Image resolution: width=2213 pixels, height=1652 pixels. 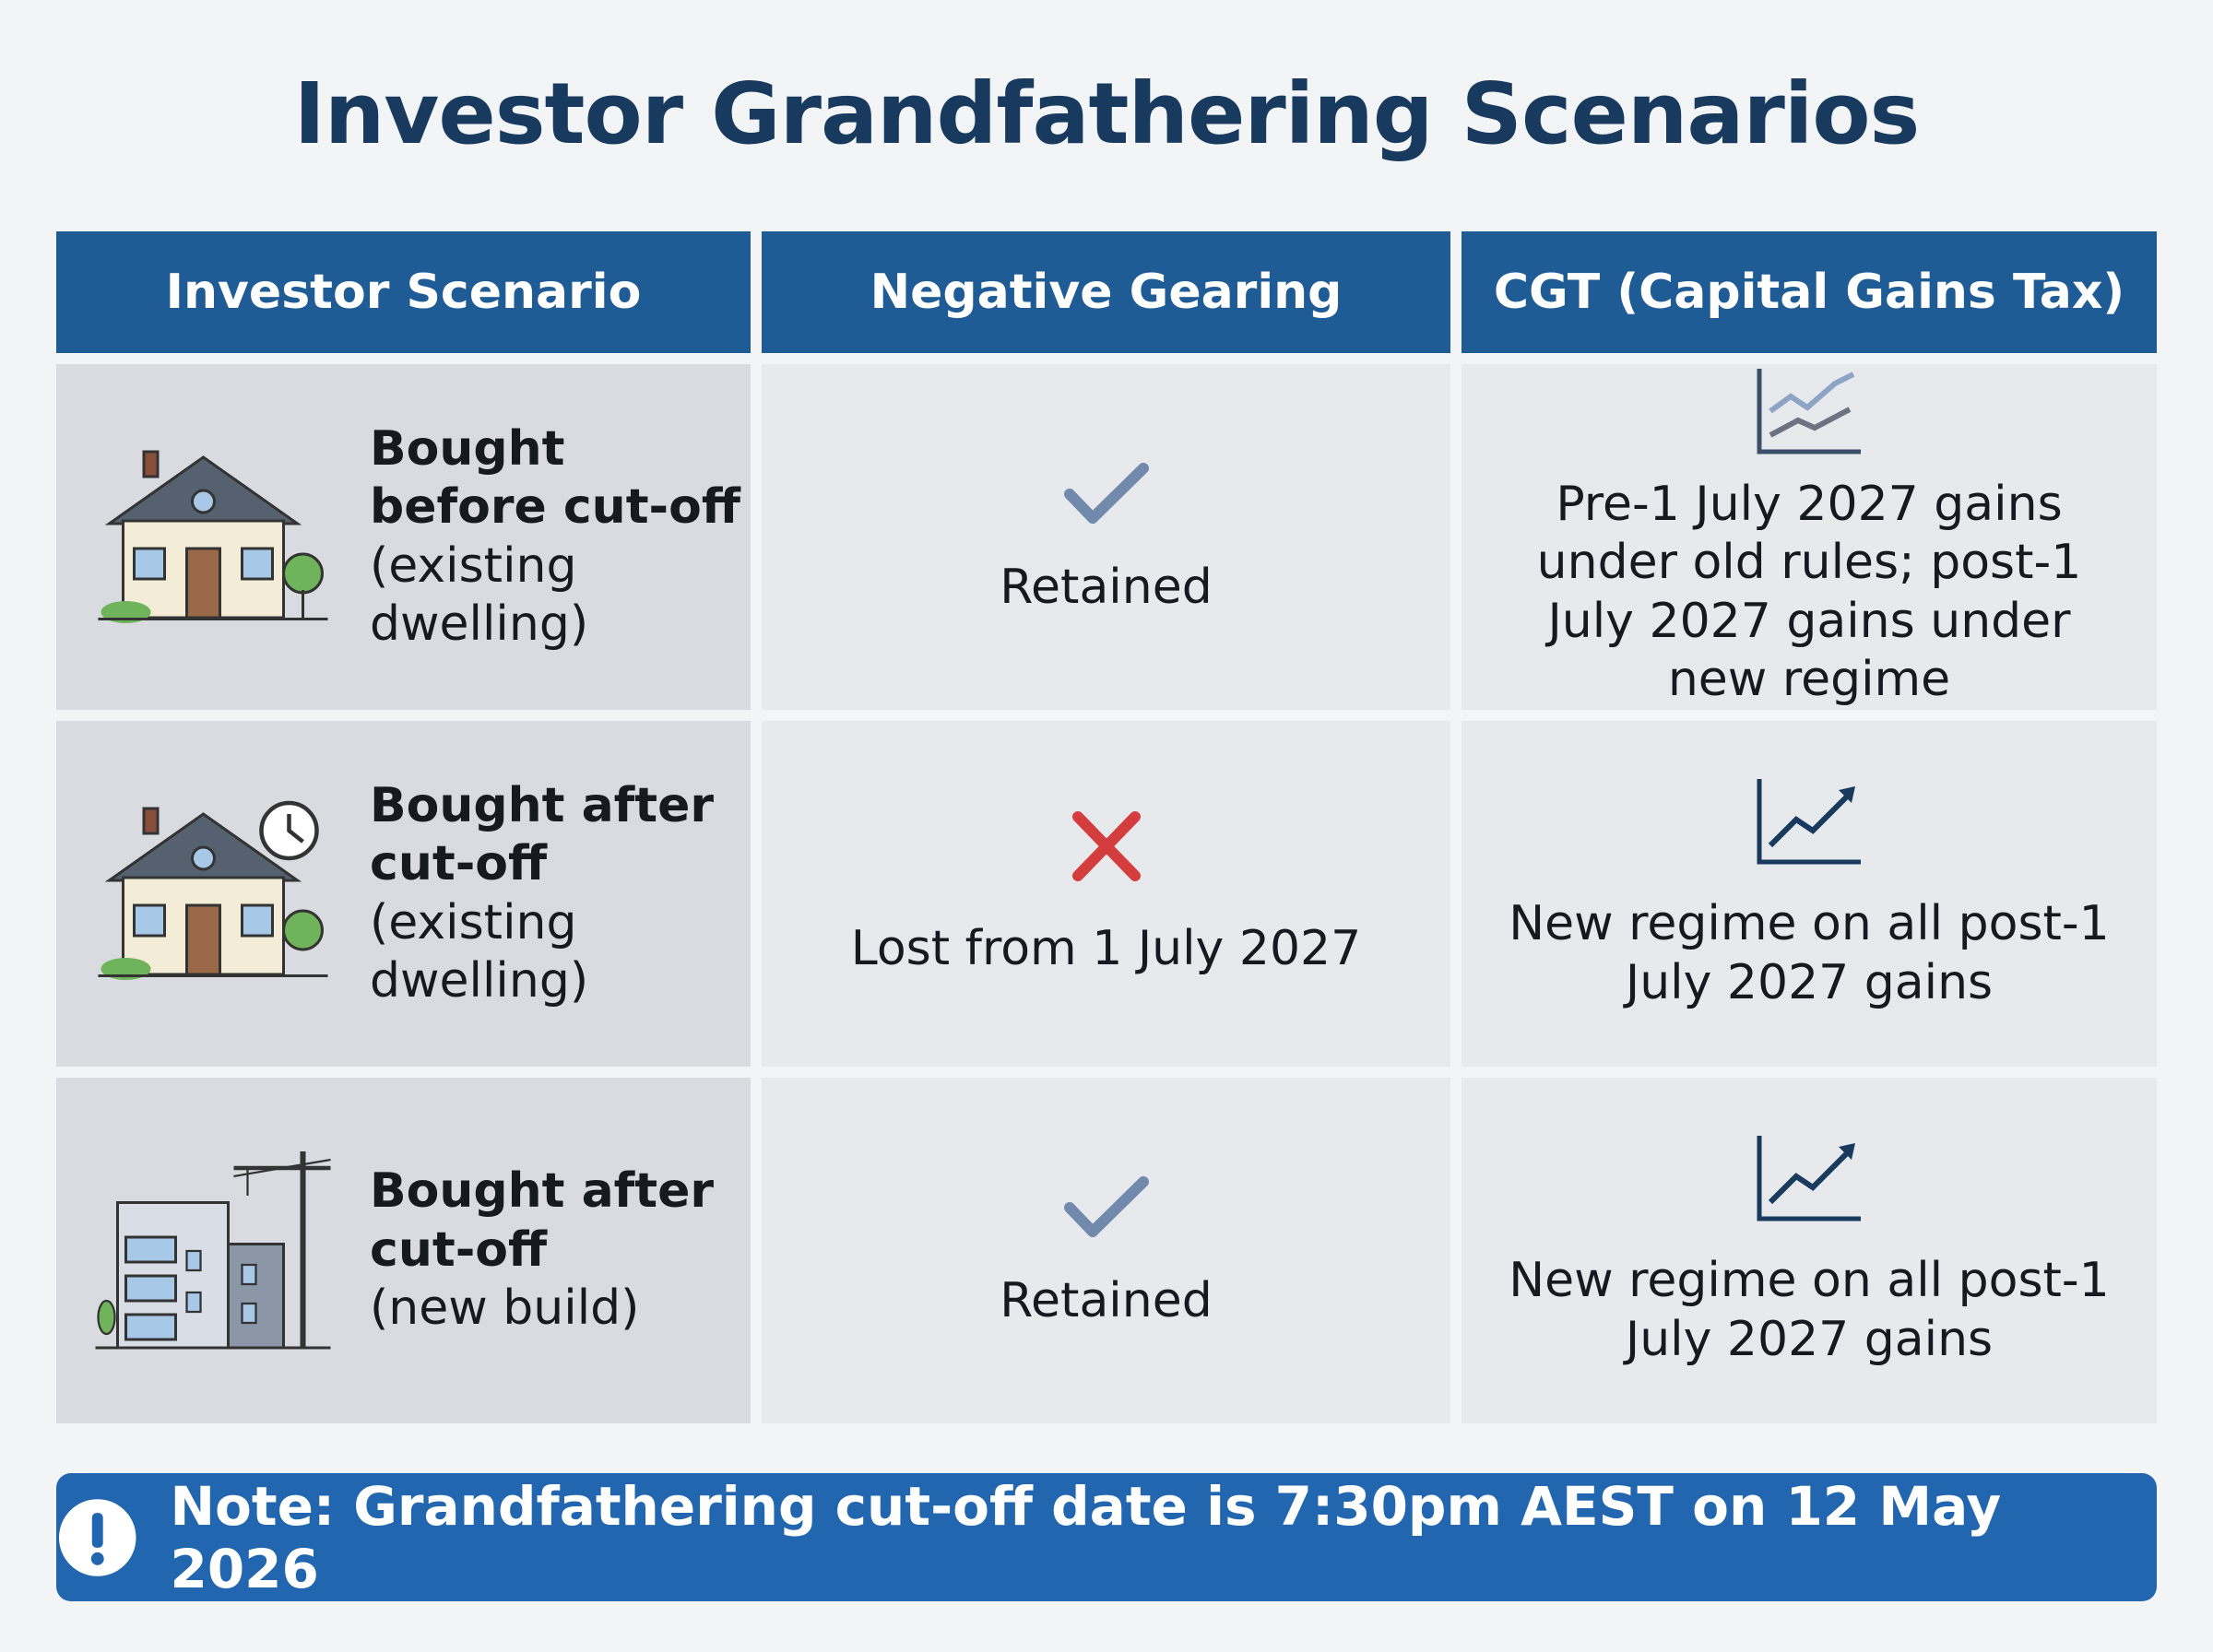 I want to click on house-clock-icon, so click(x=213, y=894).